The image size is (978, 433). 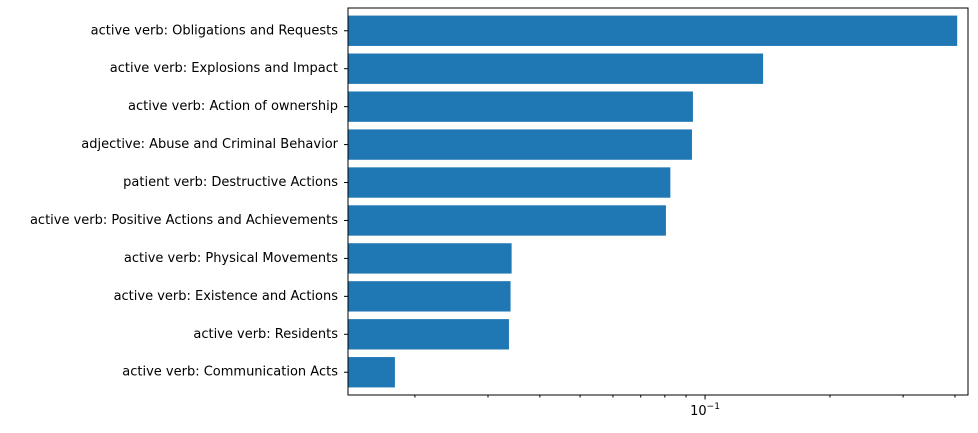 I want to click on x-tick-label: 10−1, so click(x=705, y=410).